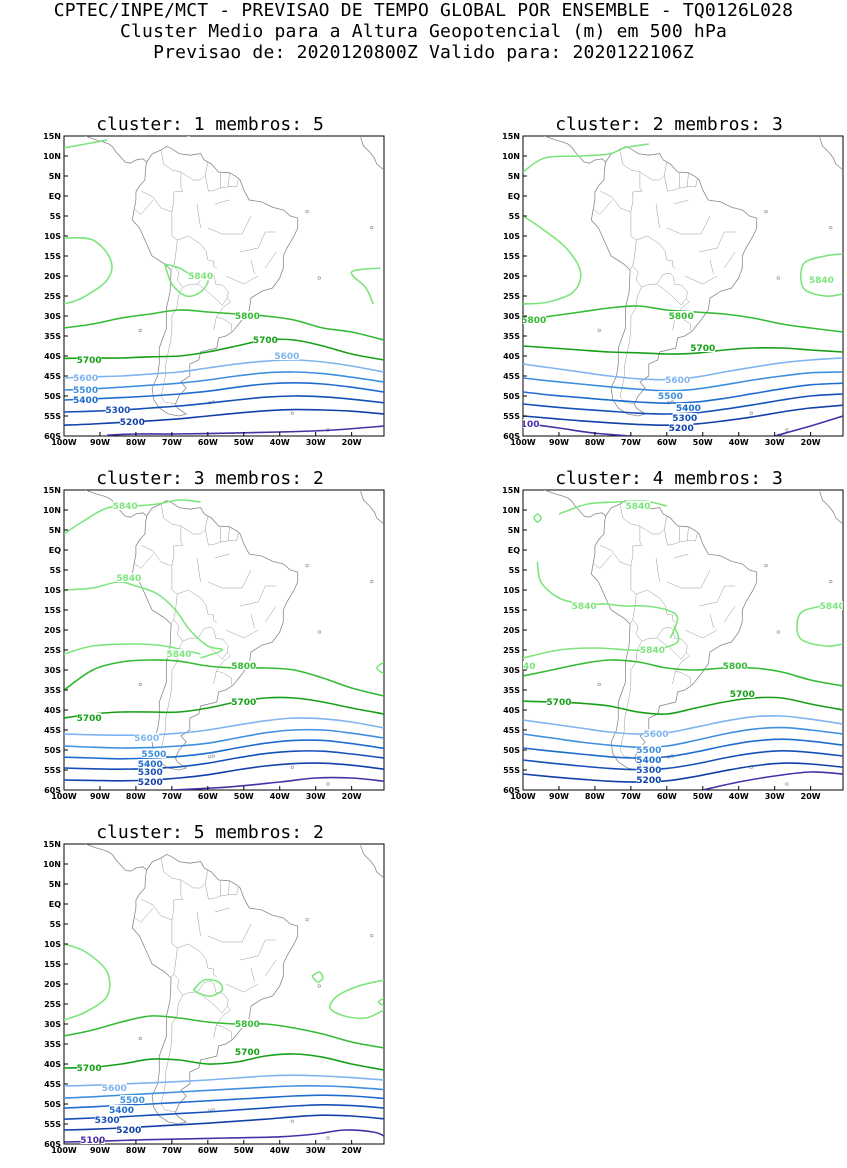 This screenshot has width=847, height=1168. I want to click on contour-label: 5700, so click(89, 1069).